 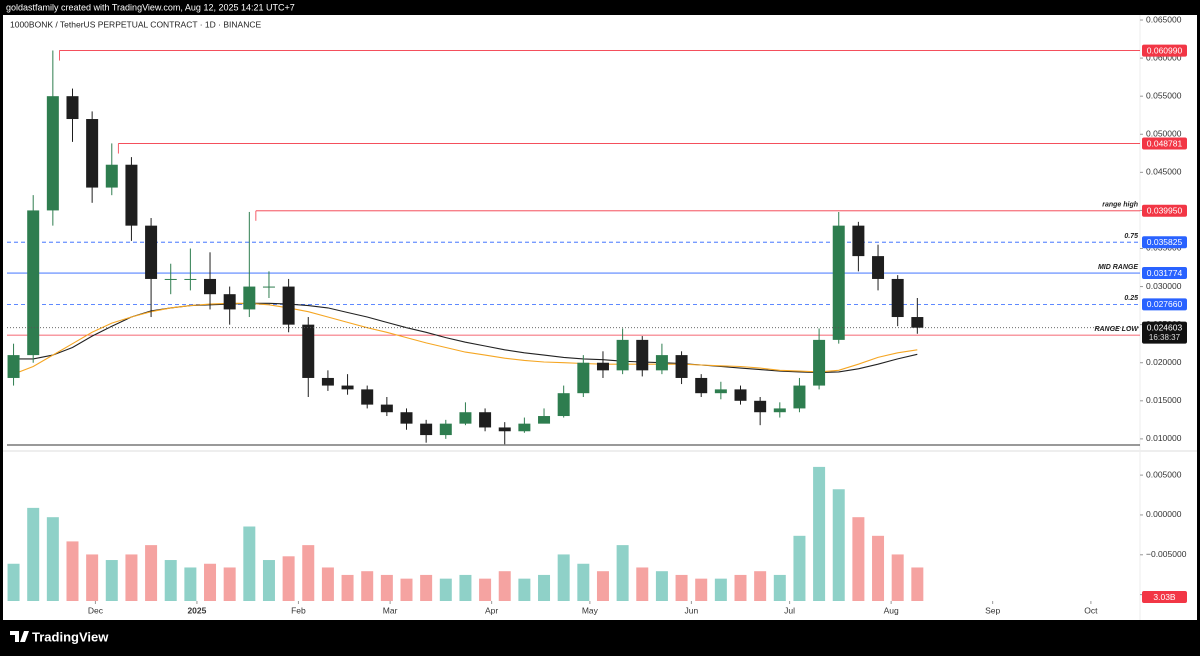 I want to click on price-badge-label: 0.060990, so click(x=1165, y=50).